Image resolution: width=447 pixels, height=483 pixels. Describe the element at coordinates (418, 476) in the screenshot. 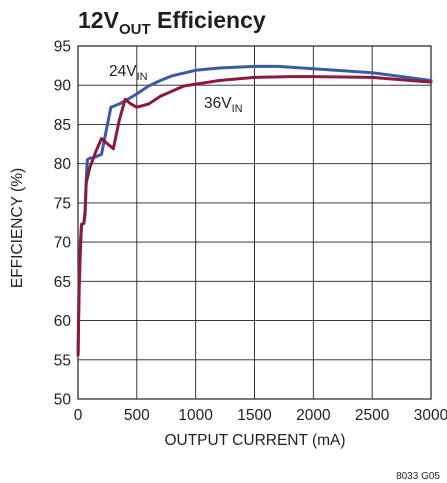

I see `figure-code: 8033 G05` at that location.